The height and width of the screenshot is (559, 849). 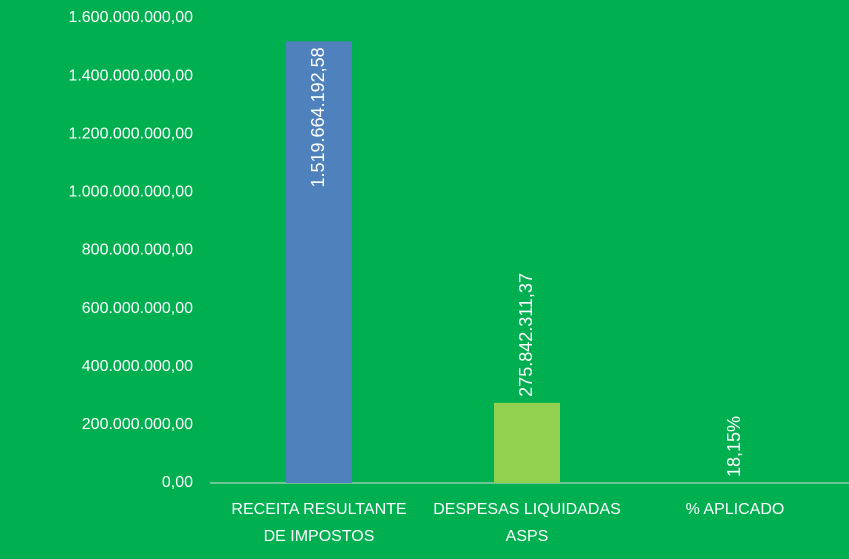 I want to click on y-tick-label: 200.000.000,00, so click(x=137, y=424).